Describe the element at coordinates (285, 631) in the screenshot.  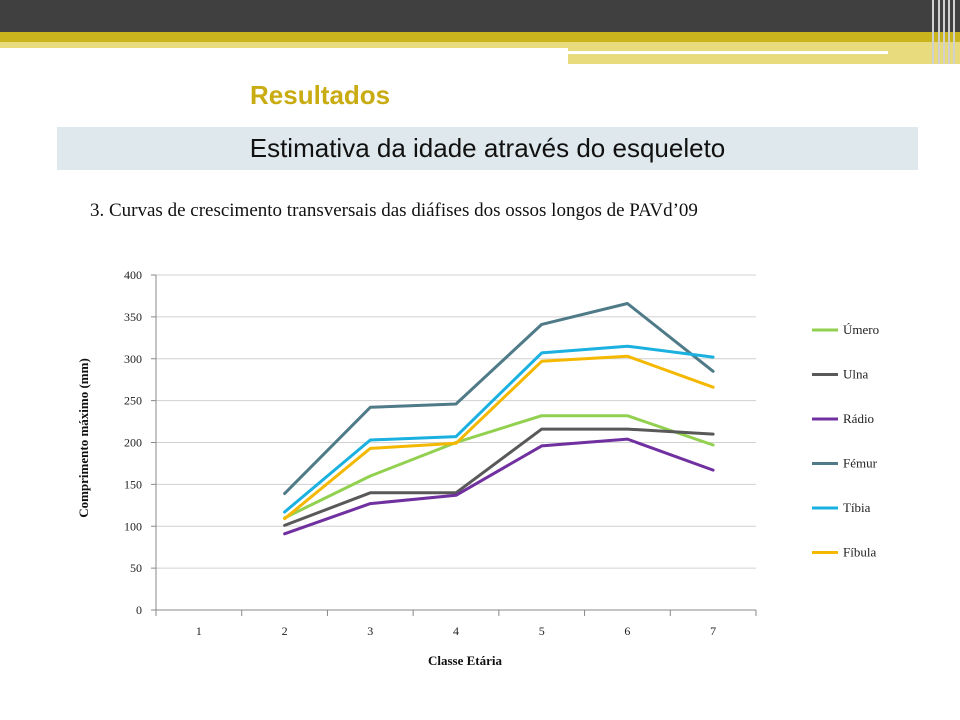
I see `x-tick-label: 2` at that location.